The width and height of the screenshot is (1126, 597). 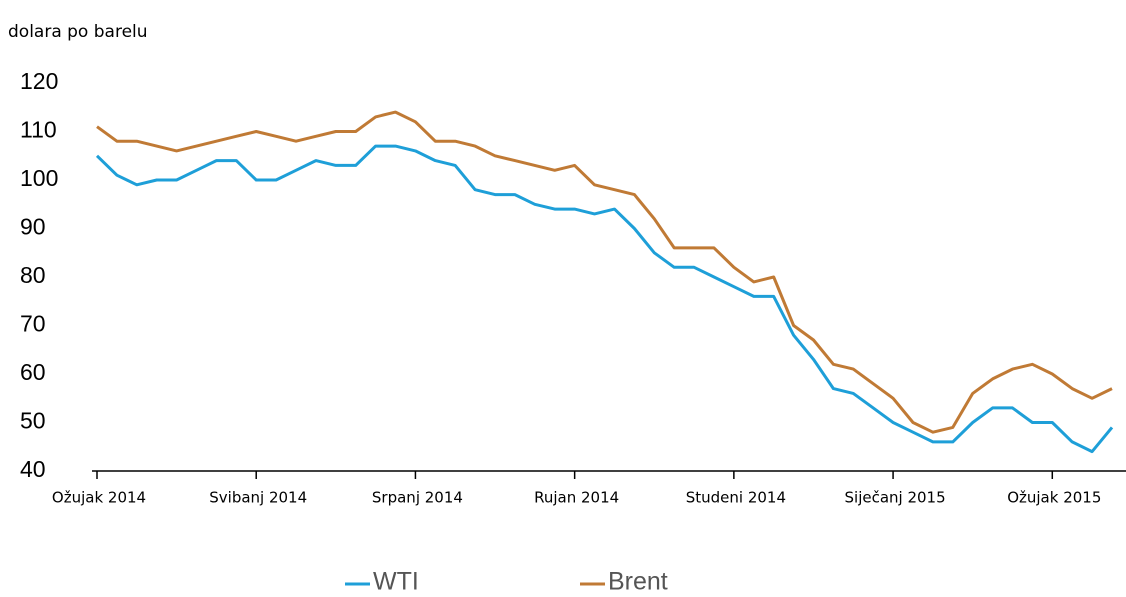 What do you see at coordinates (1054, 498) in the screenshot?
I see `x-tick-label: Ožujak 2015` at bounding box center [1054, 498].